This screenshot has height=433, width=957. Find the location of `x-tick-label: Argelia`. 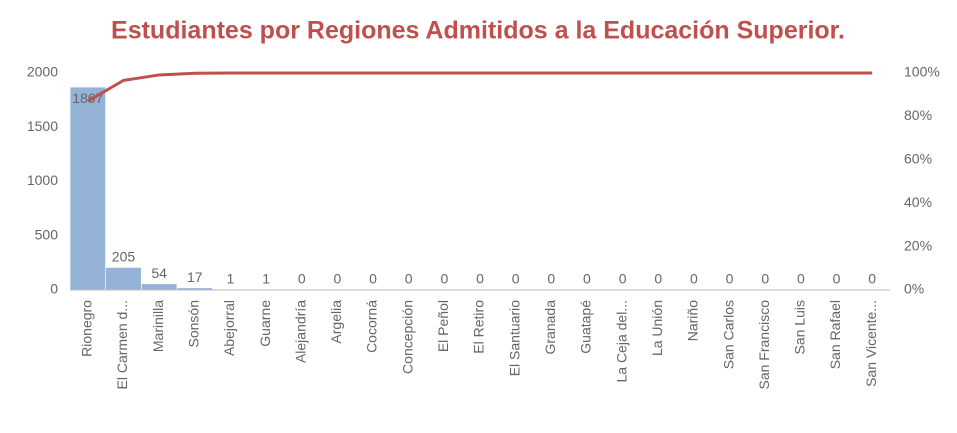

x-tick-label: Argelia is located at coordinates (336, 322).